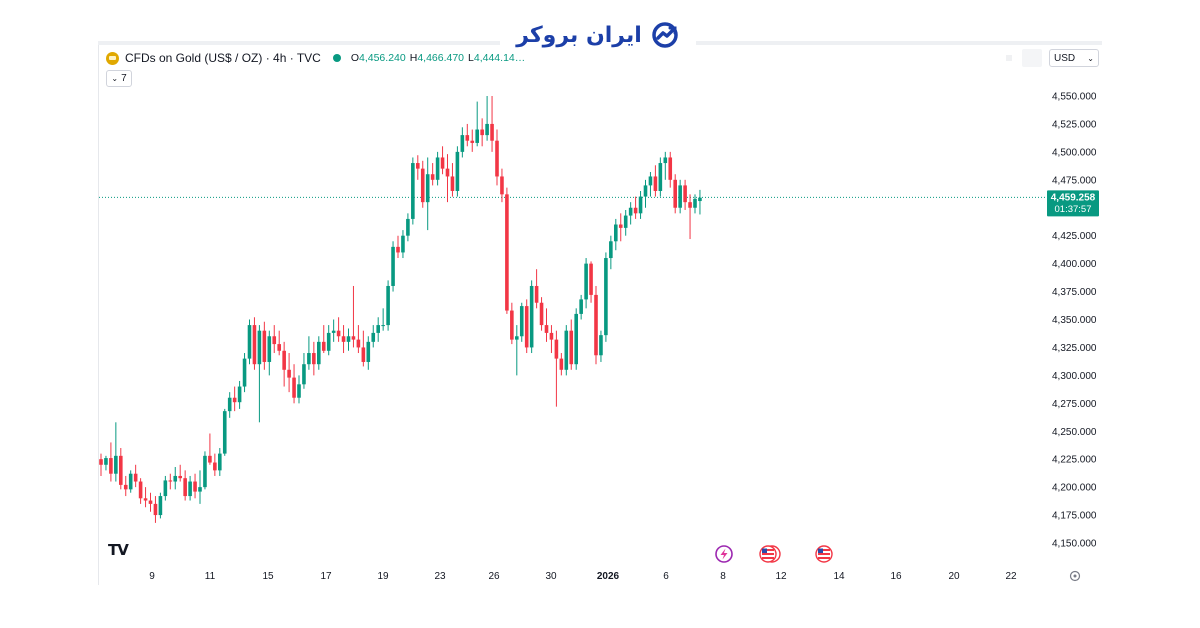 This screenshot has width=1200, height=628. Describe the element at coordinates (383, 576) in the screenshot. I see `time-tick-label: 19` at that location.